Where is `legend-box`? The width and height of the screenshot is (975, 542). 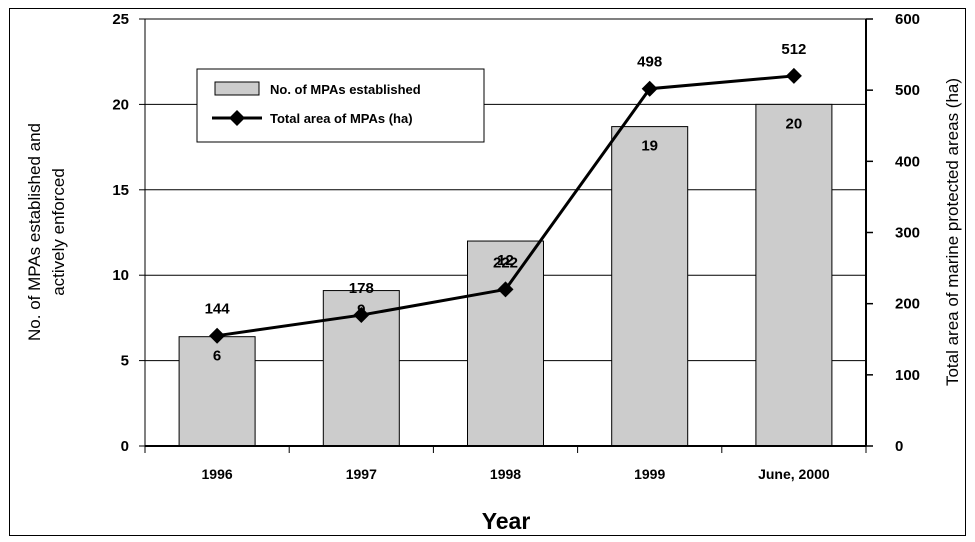
legend-box is located at coordinates (340, 105).